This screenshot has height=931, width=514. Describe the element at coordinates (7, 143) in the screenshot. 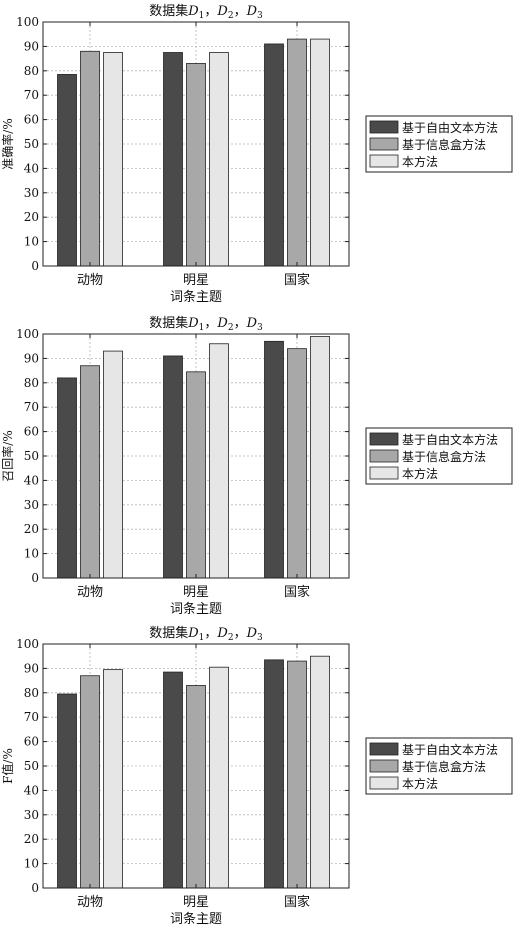

I see `y-axis-label: 准确率/%` at that location.